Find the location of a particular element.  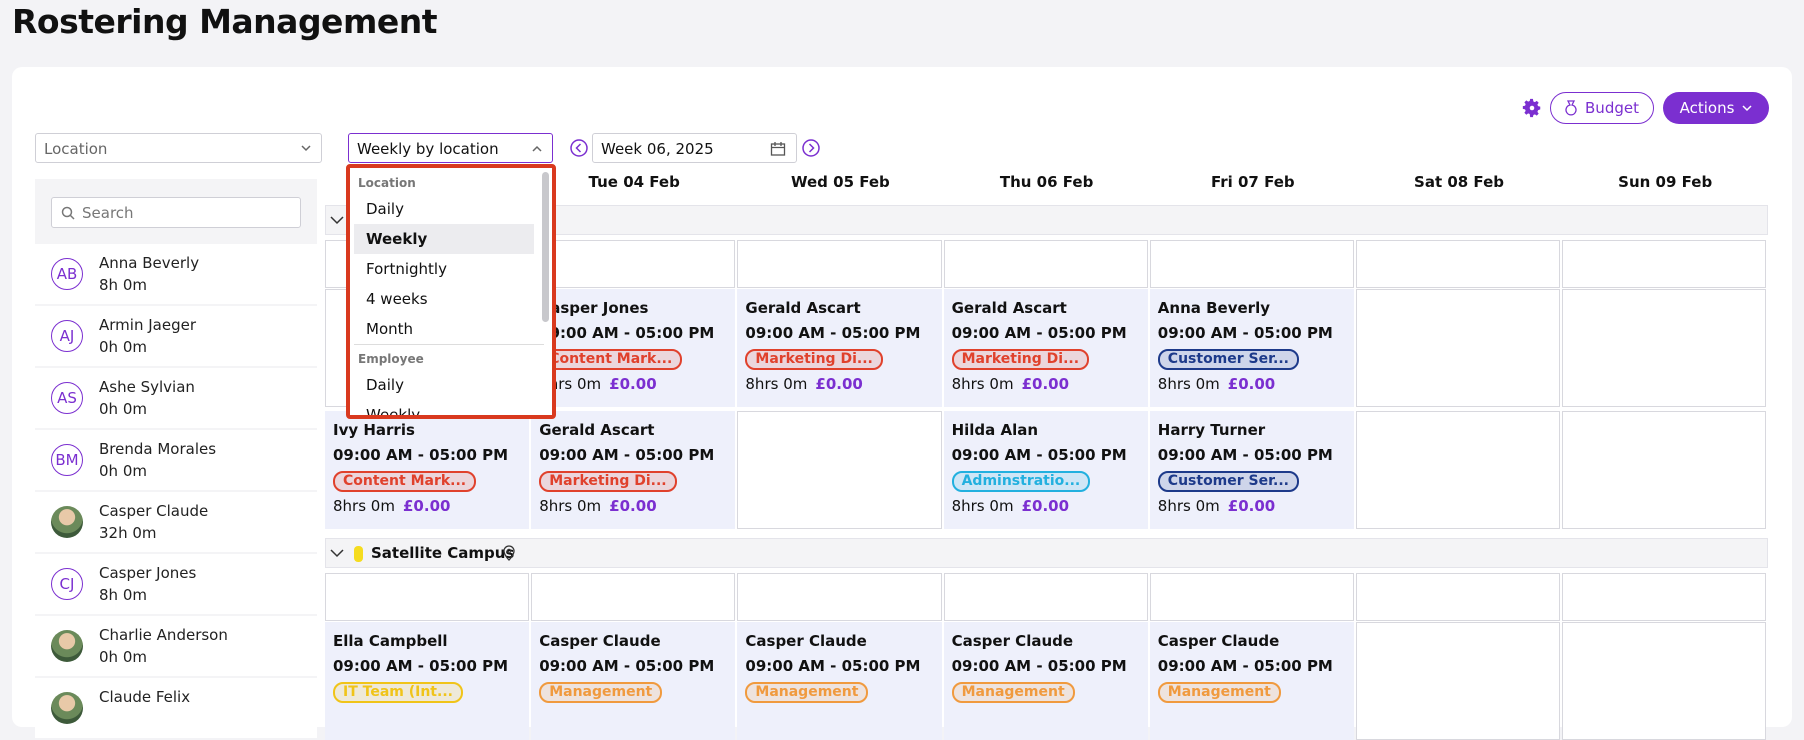

employee-row: AJ Armin Jaeger 0h 0m is located at coordinates (176, 336).